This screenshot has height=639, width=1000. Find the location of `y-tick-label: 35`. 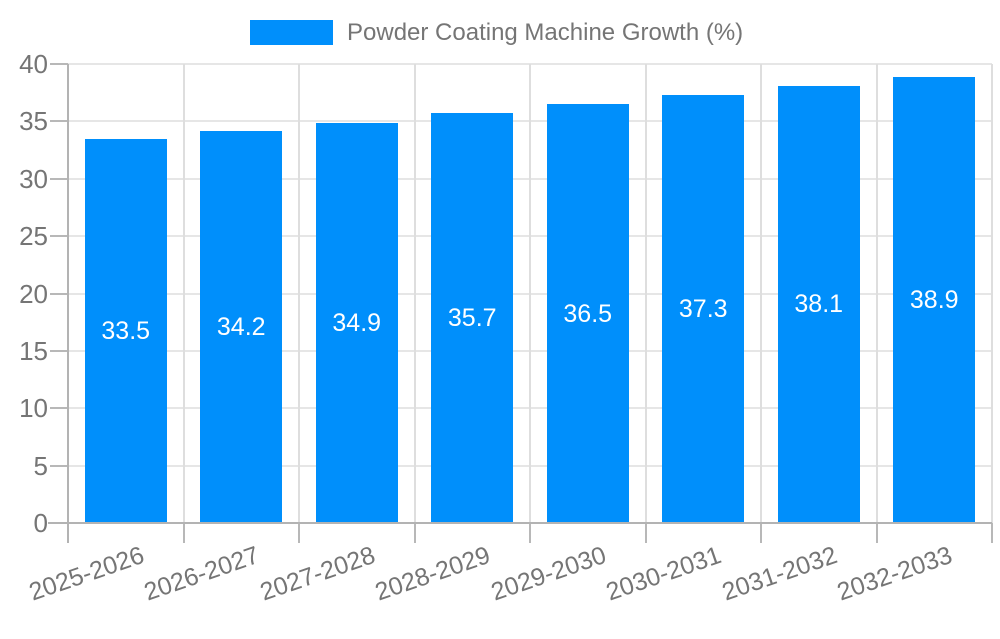

y-tick-label: 35 is located at coordinates (33, 121).